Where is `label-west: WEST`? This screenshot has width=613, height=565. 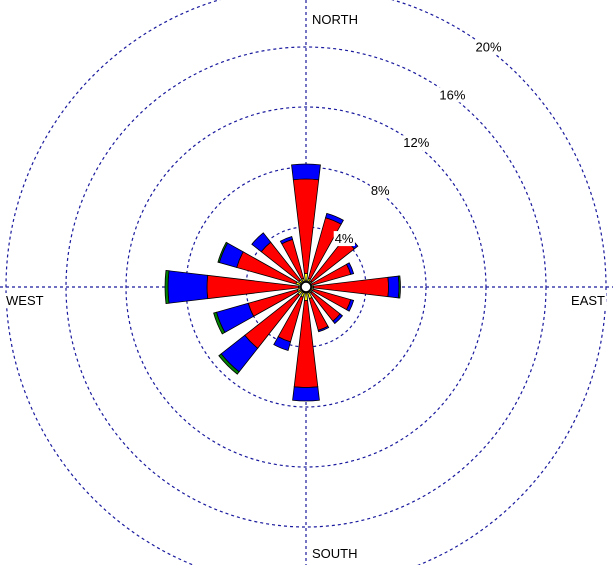
label-west: WEST is located at coordinates (25, 300).